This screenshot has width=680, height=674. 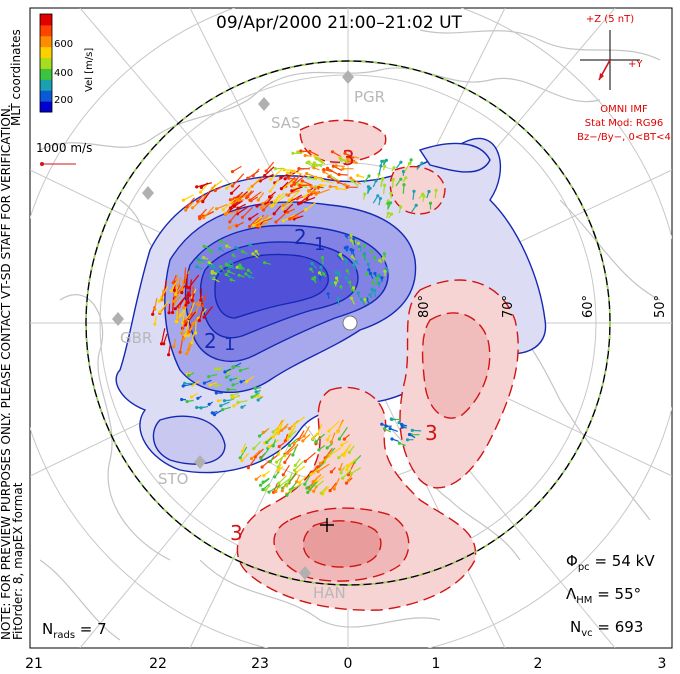 I want to click on contour-label-neg-d: 1, so click(x=229, y=344).